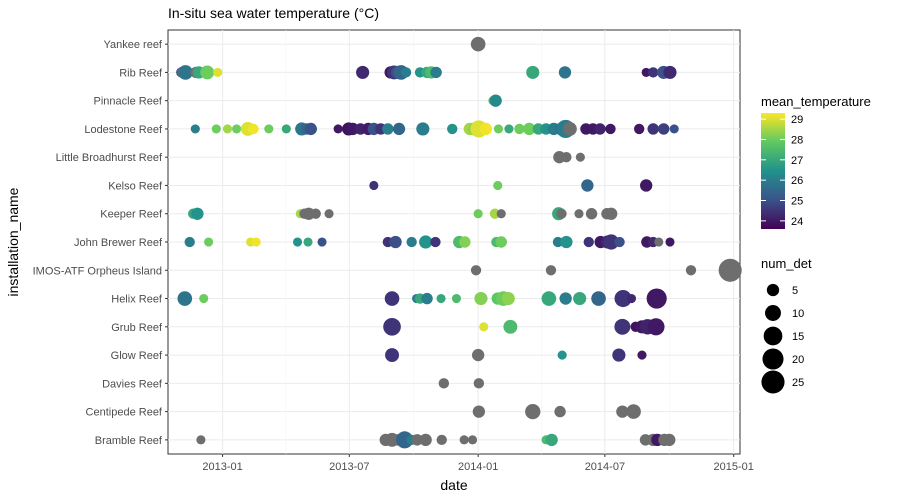 Image resolution: width=900 pixels, height=500 pixels. Describe the element at coordinates (816, 161) in the screenshot. I see `color-legend: mean_temperature 24 25 26 27 28 29` at that location.